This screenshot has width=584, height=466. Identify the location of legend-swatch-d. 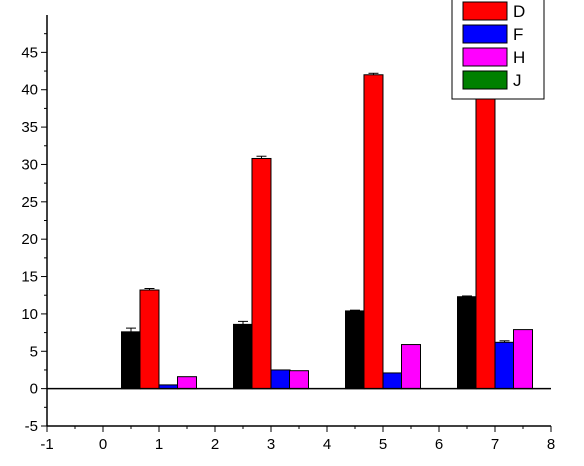
(485, 11).